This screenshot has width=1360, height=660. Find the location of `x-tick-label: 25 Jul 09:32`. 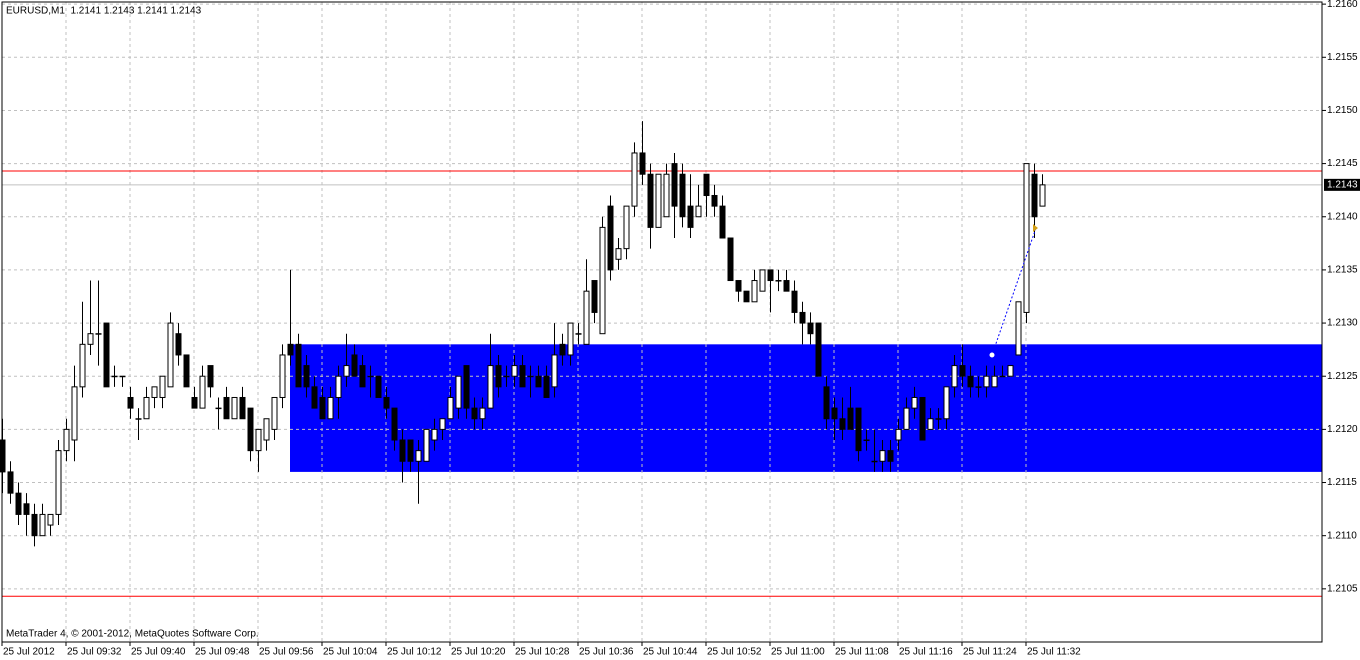

x-tick-label: 25 Jul 09:32 is located at coordinates (94, 652).